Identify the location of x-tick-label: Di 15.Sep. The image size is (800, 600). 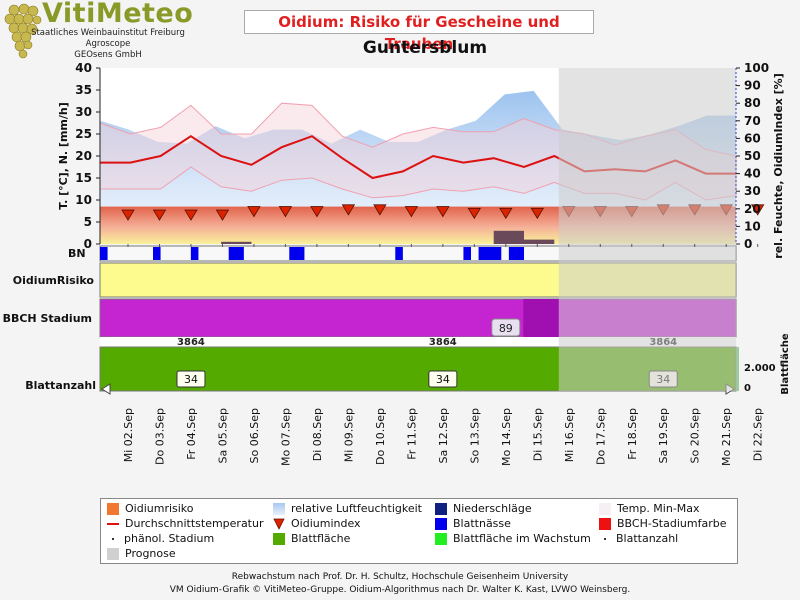
(537, 434).